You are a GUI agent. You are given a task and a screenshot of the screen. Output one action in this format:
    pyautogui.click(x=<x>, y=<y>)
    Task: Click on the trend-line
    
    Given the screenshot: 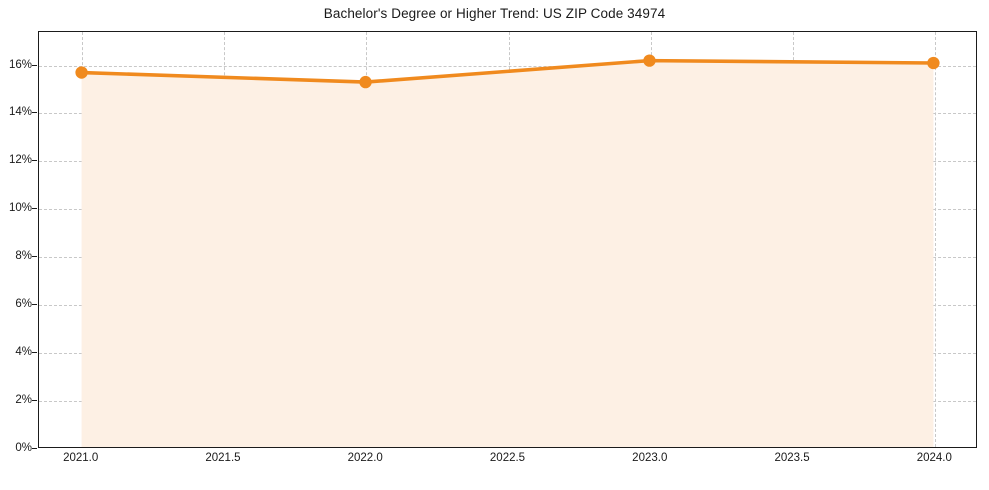 What is the action you would take?
    pyautogui.click(x=507, y=71)
    